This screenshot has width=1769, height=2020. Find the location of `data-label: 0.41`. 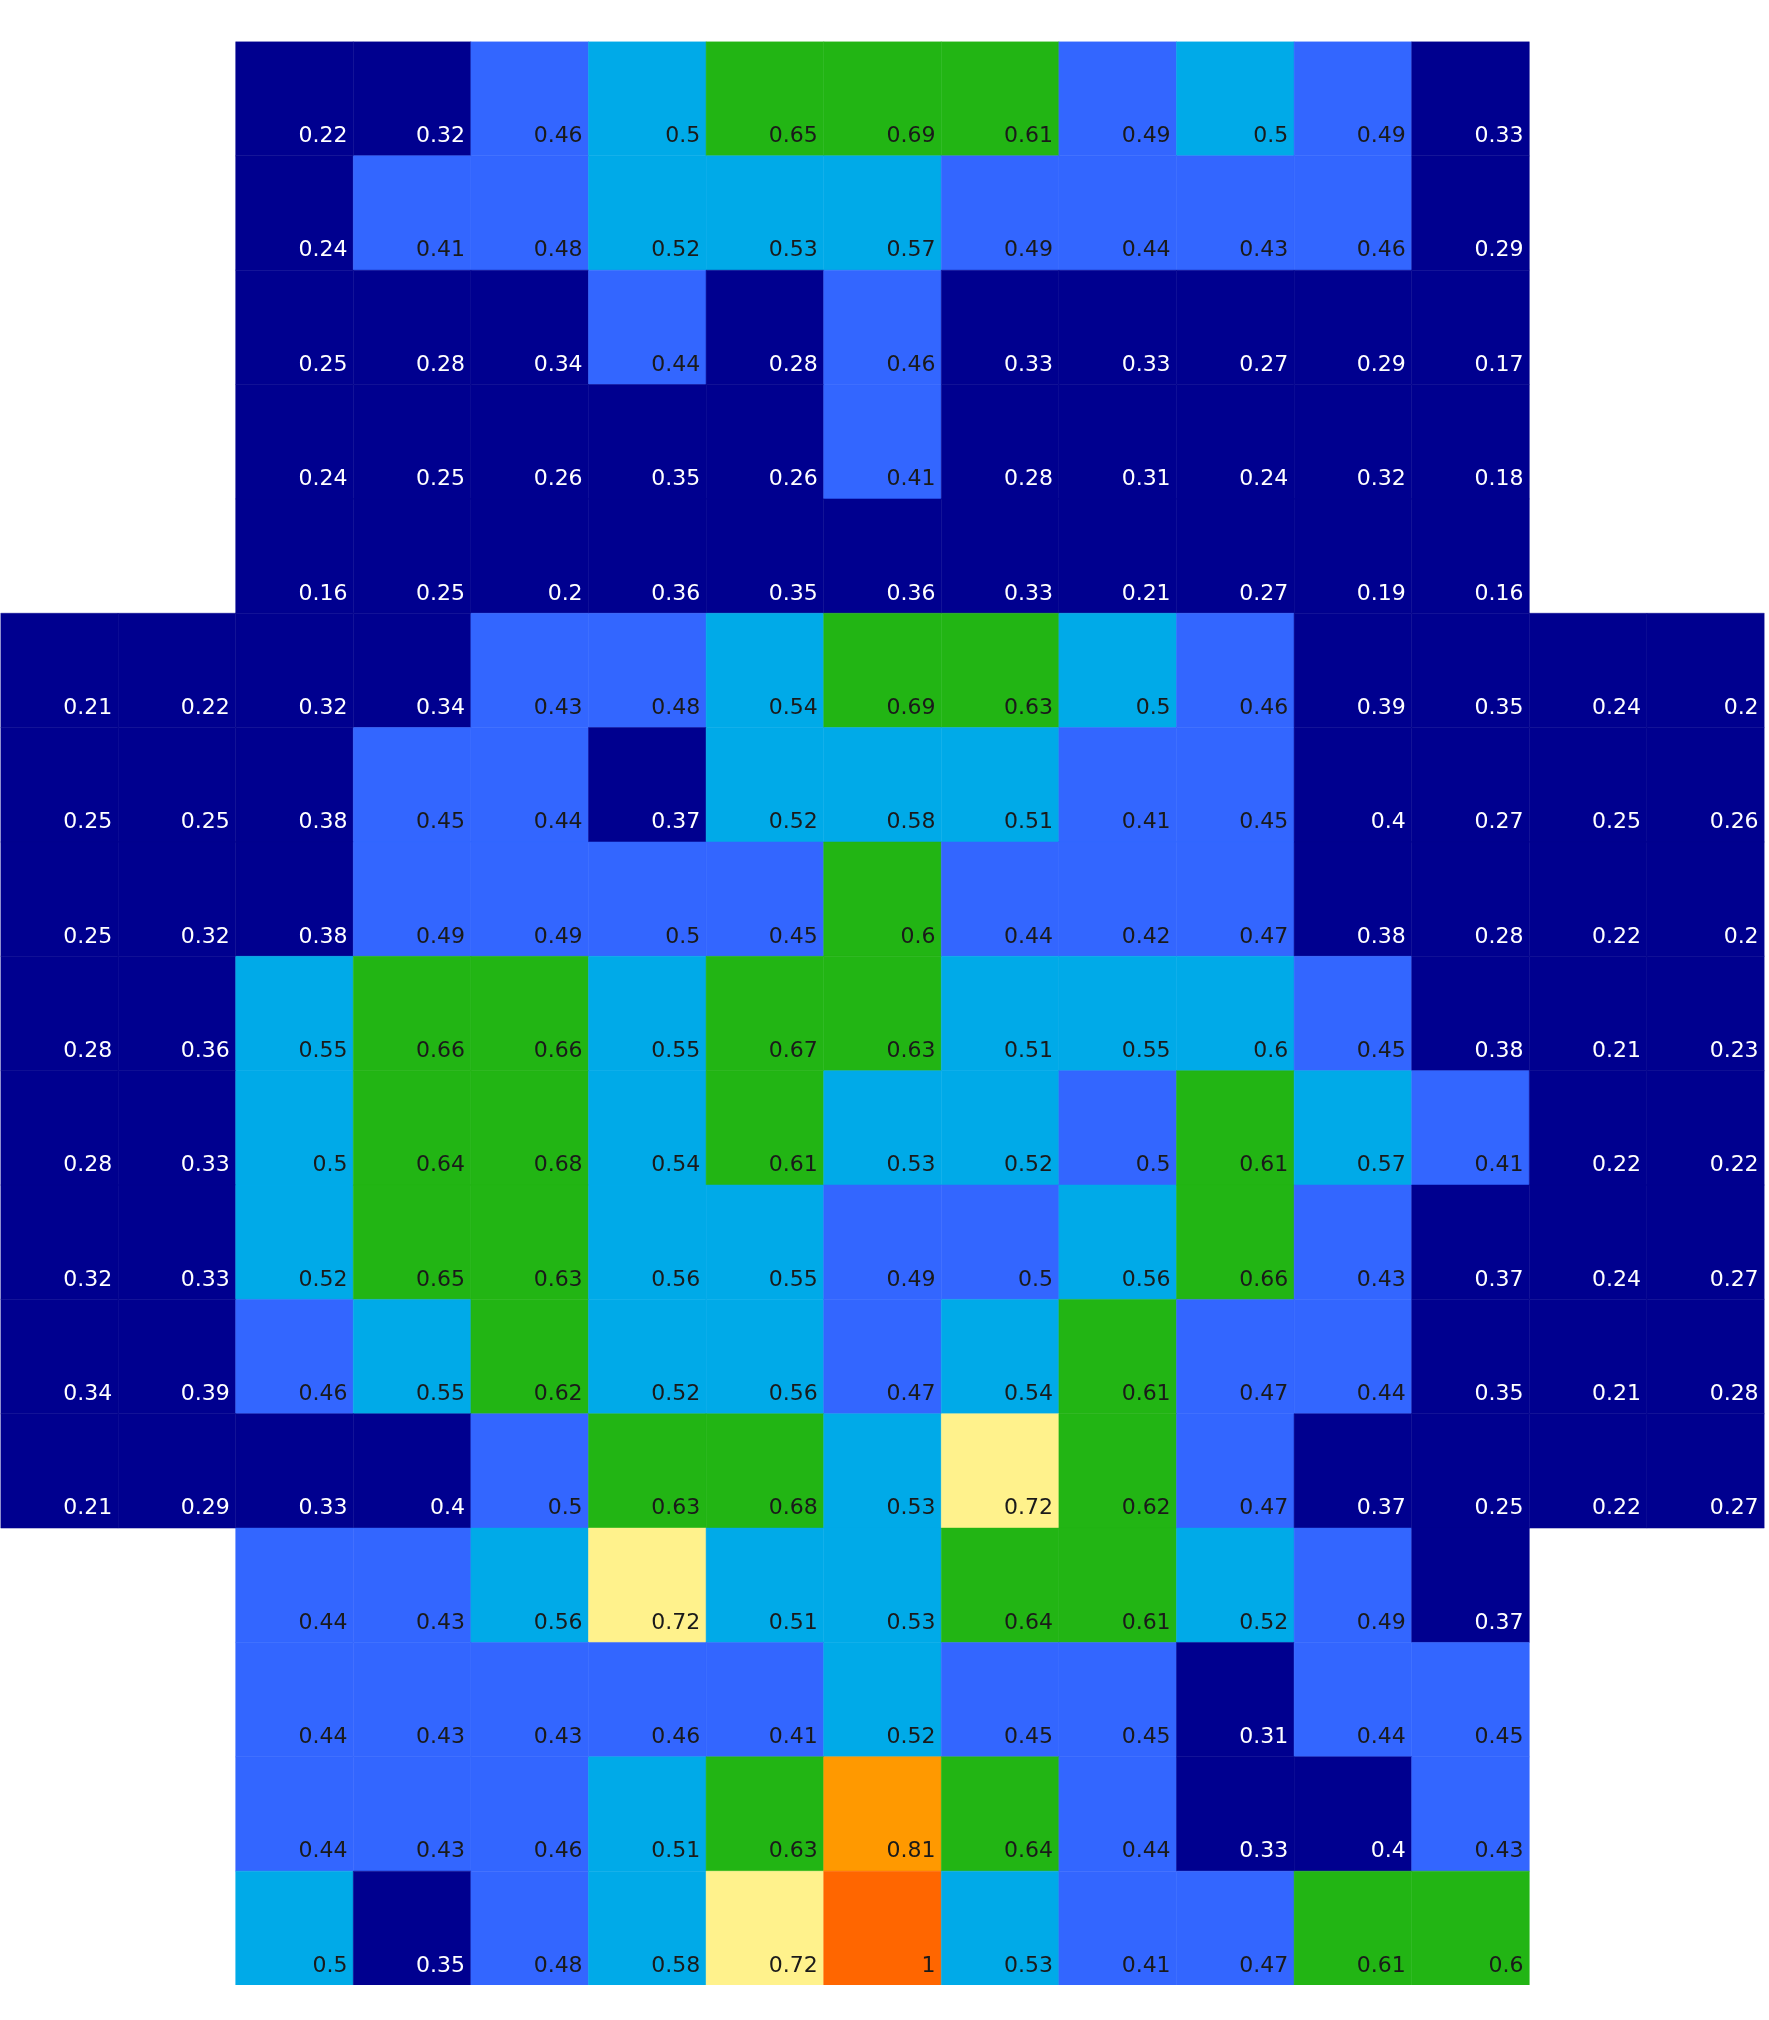

data-label: 0.41 is located at coordinates (1499, 1164).